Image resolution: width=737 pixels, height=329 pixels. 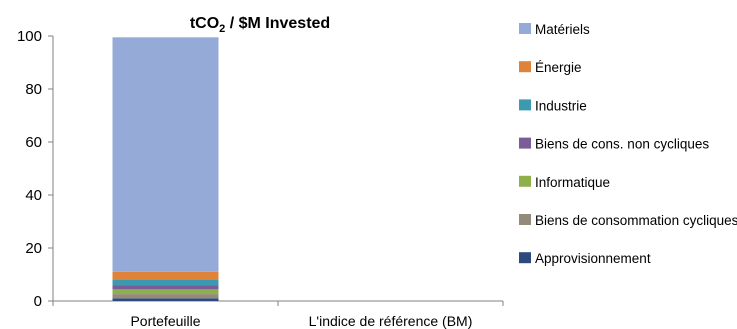 What do you see at coordinates (165, 299) in the screenshot?
I see `bar-segment-approvisionnement` at bounding box center [165, 299].